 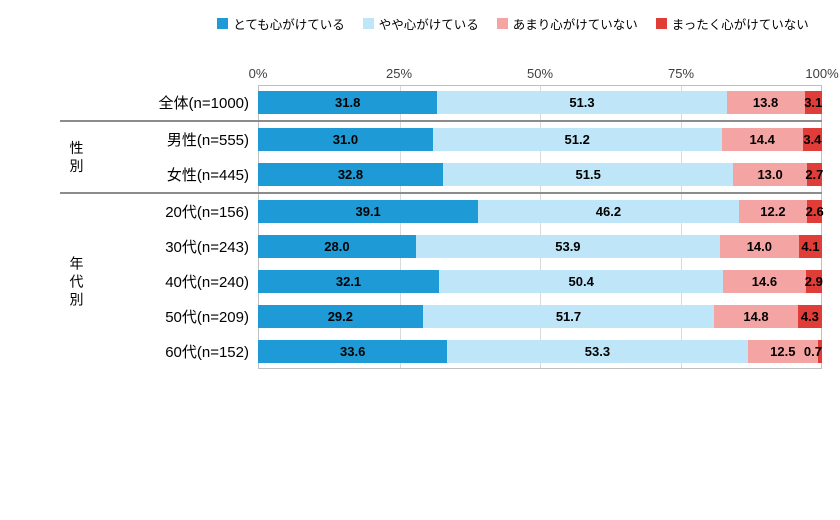 I want to click on bar-value-label: 32.8, so click(x=350, y=174).